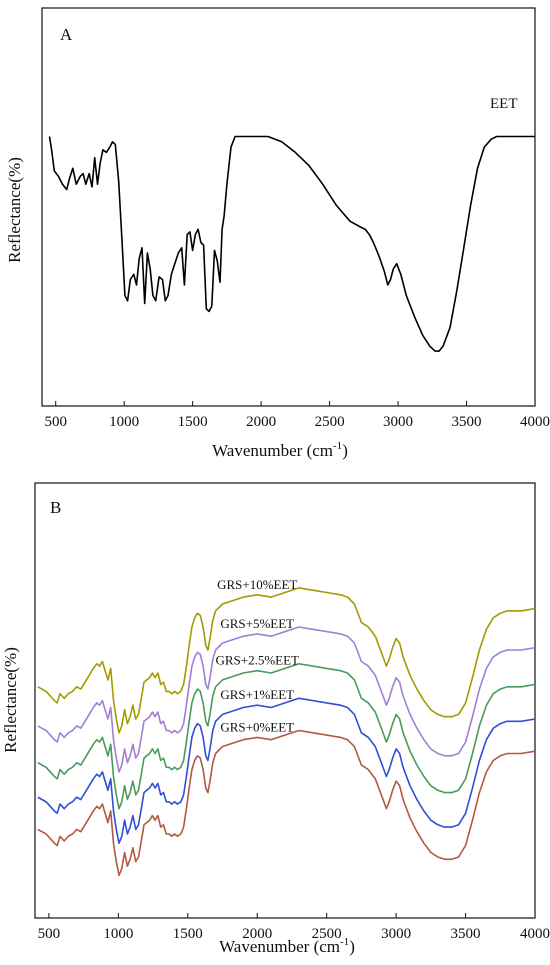  What do you see at coordinates (280, 450) in the screenshot?
I see `panel-a-x-axis-label: Wavenumber (cm-1)` at bounding box center [280, 450].